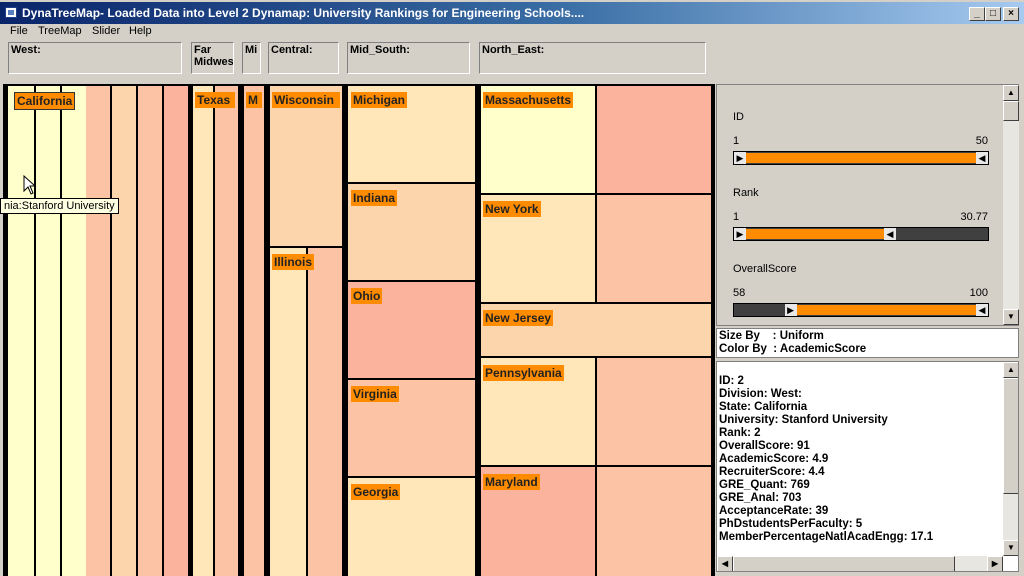  Describe the element at coordinates (293, 262) in the screenshot. I see `state-label-illinois: Illinois` at that location.